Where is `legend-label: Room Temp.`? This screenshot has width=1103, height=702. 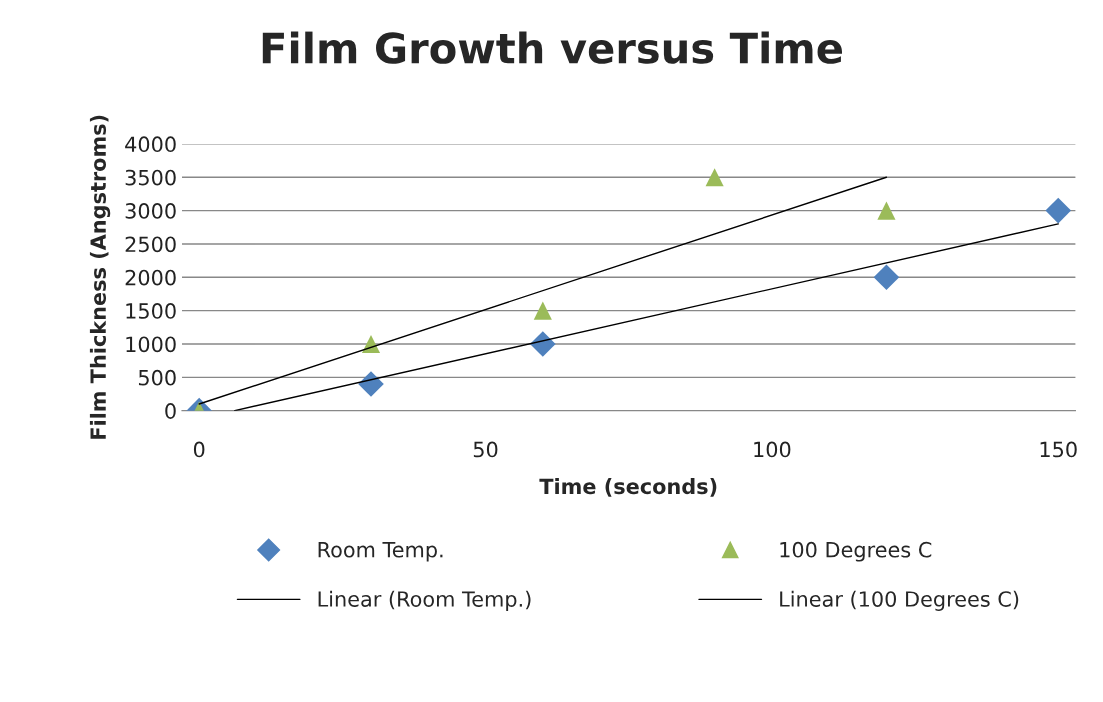 legend-label: Room Temp. is located at coordinates (380, 552).